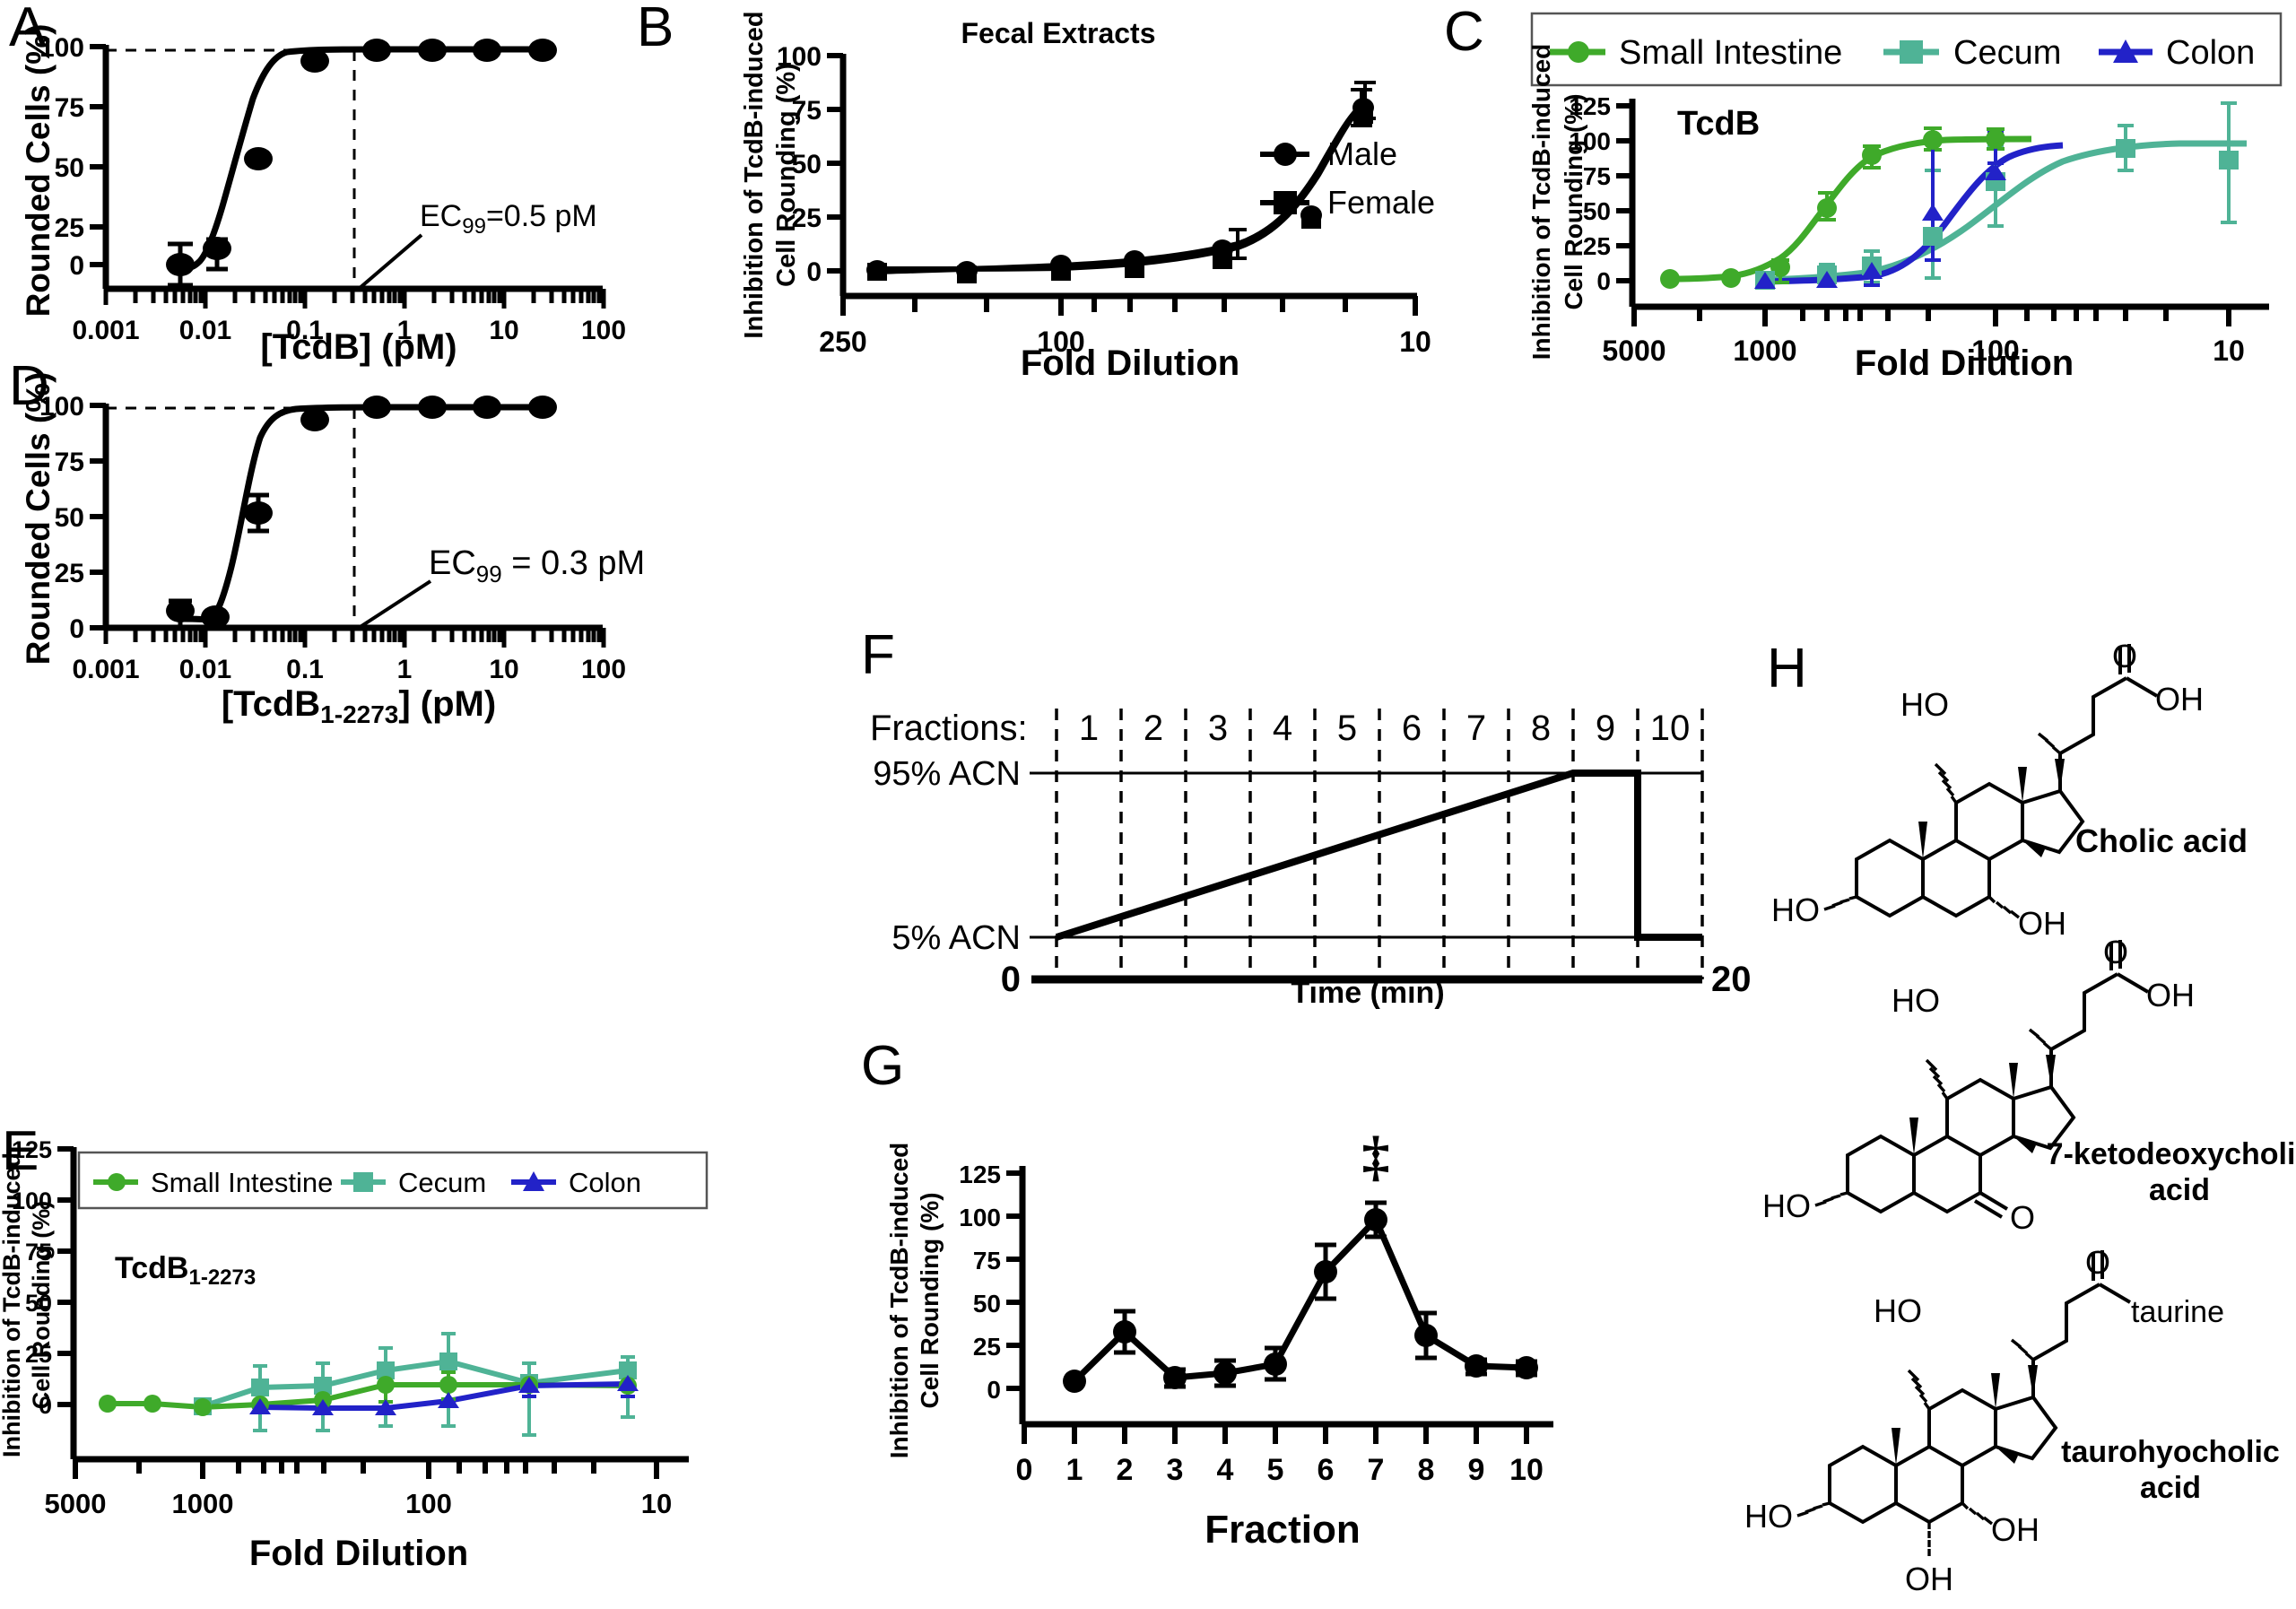 Image resolution: width=2296 pixels, height=1609 pixels. What do you see at coordinates (105, 330) in the screenshot?
I see `a-xtick-0001: 0.001` at bounding box center [105, 330].